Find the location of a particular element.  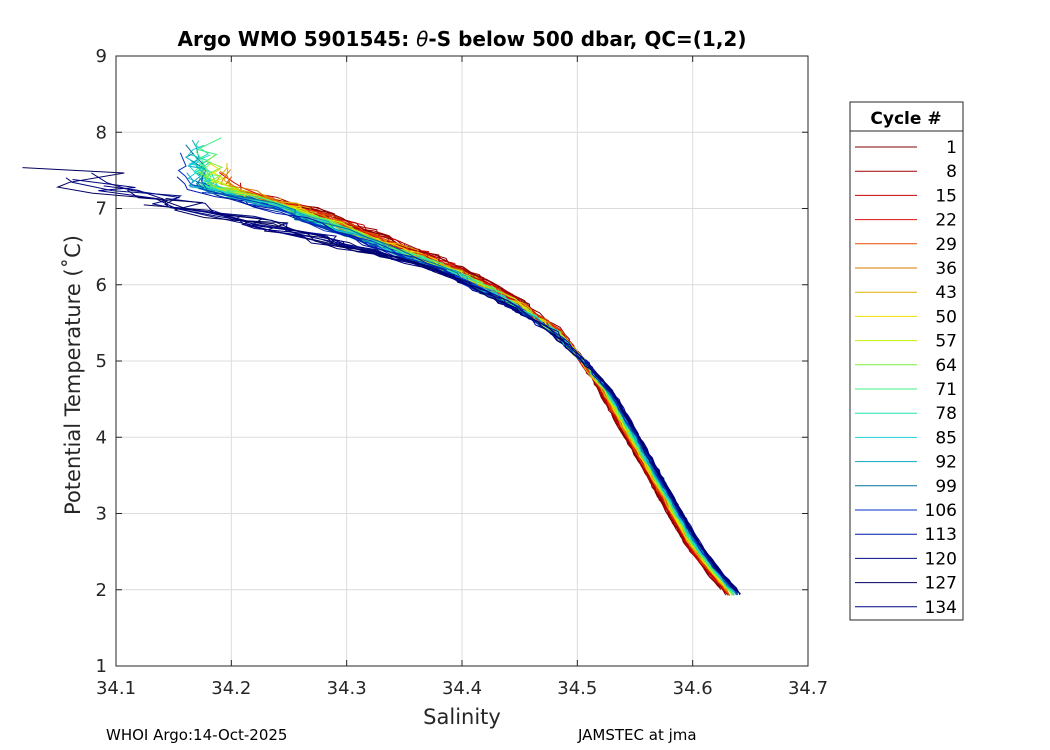

x-tick-label: 34.6 is located at coordinates (693, 688).